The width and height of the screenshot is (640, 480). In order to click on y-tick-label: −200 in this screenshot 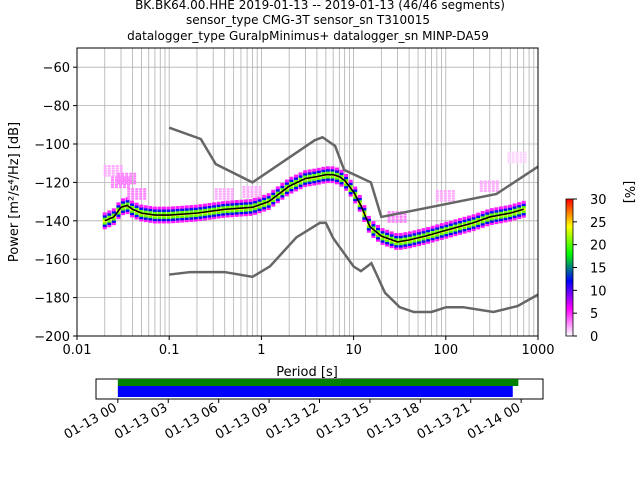, I will do `click(52, 337)`.